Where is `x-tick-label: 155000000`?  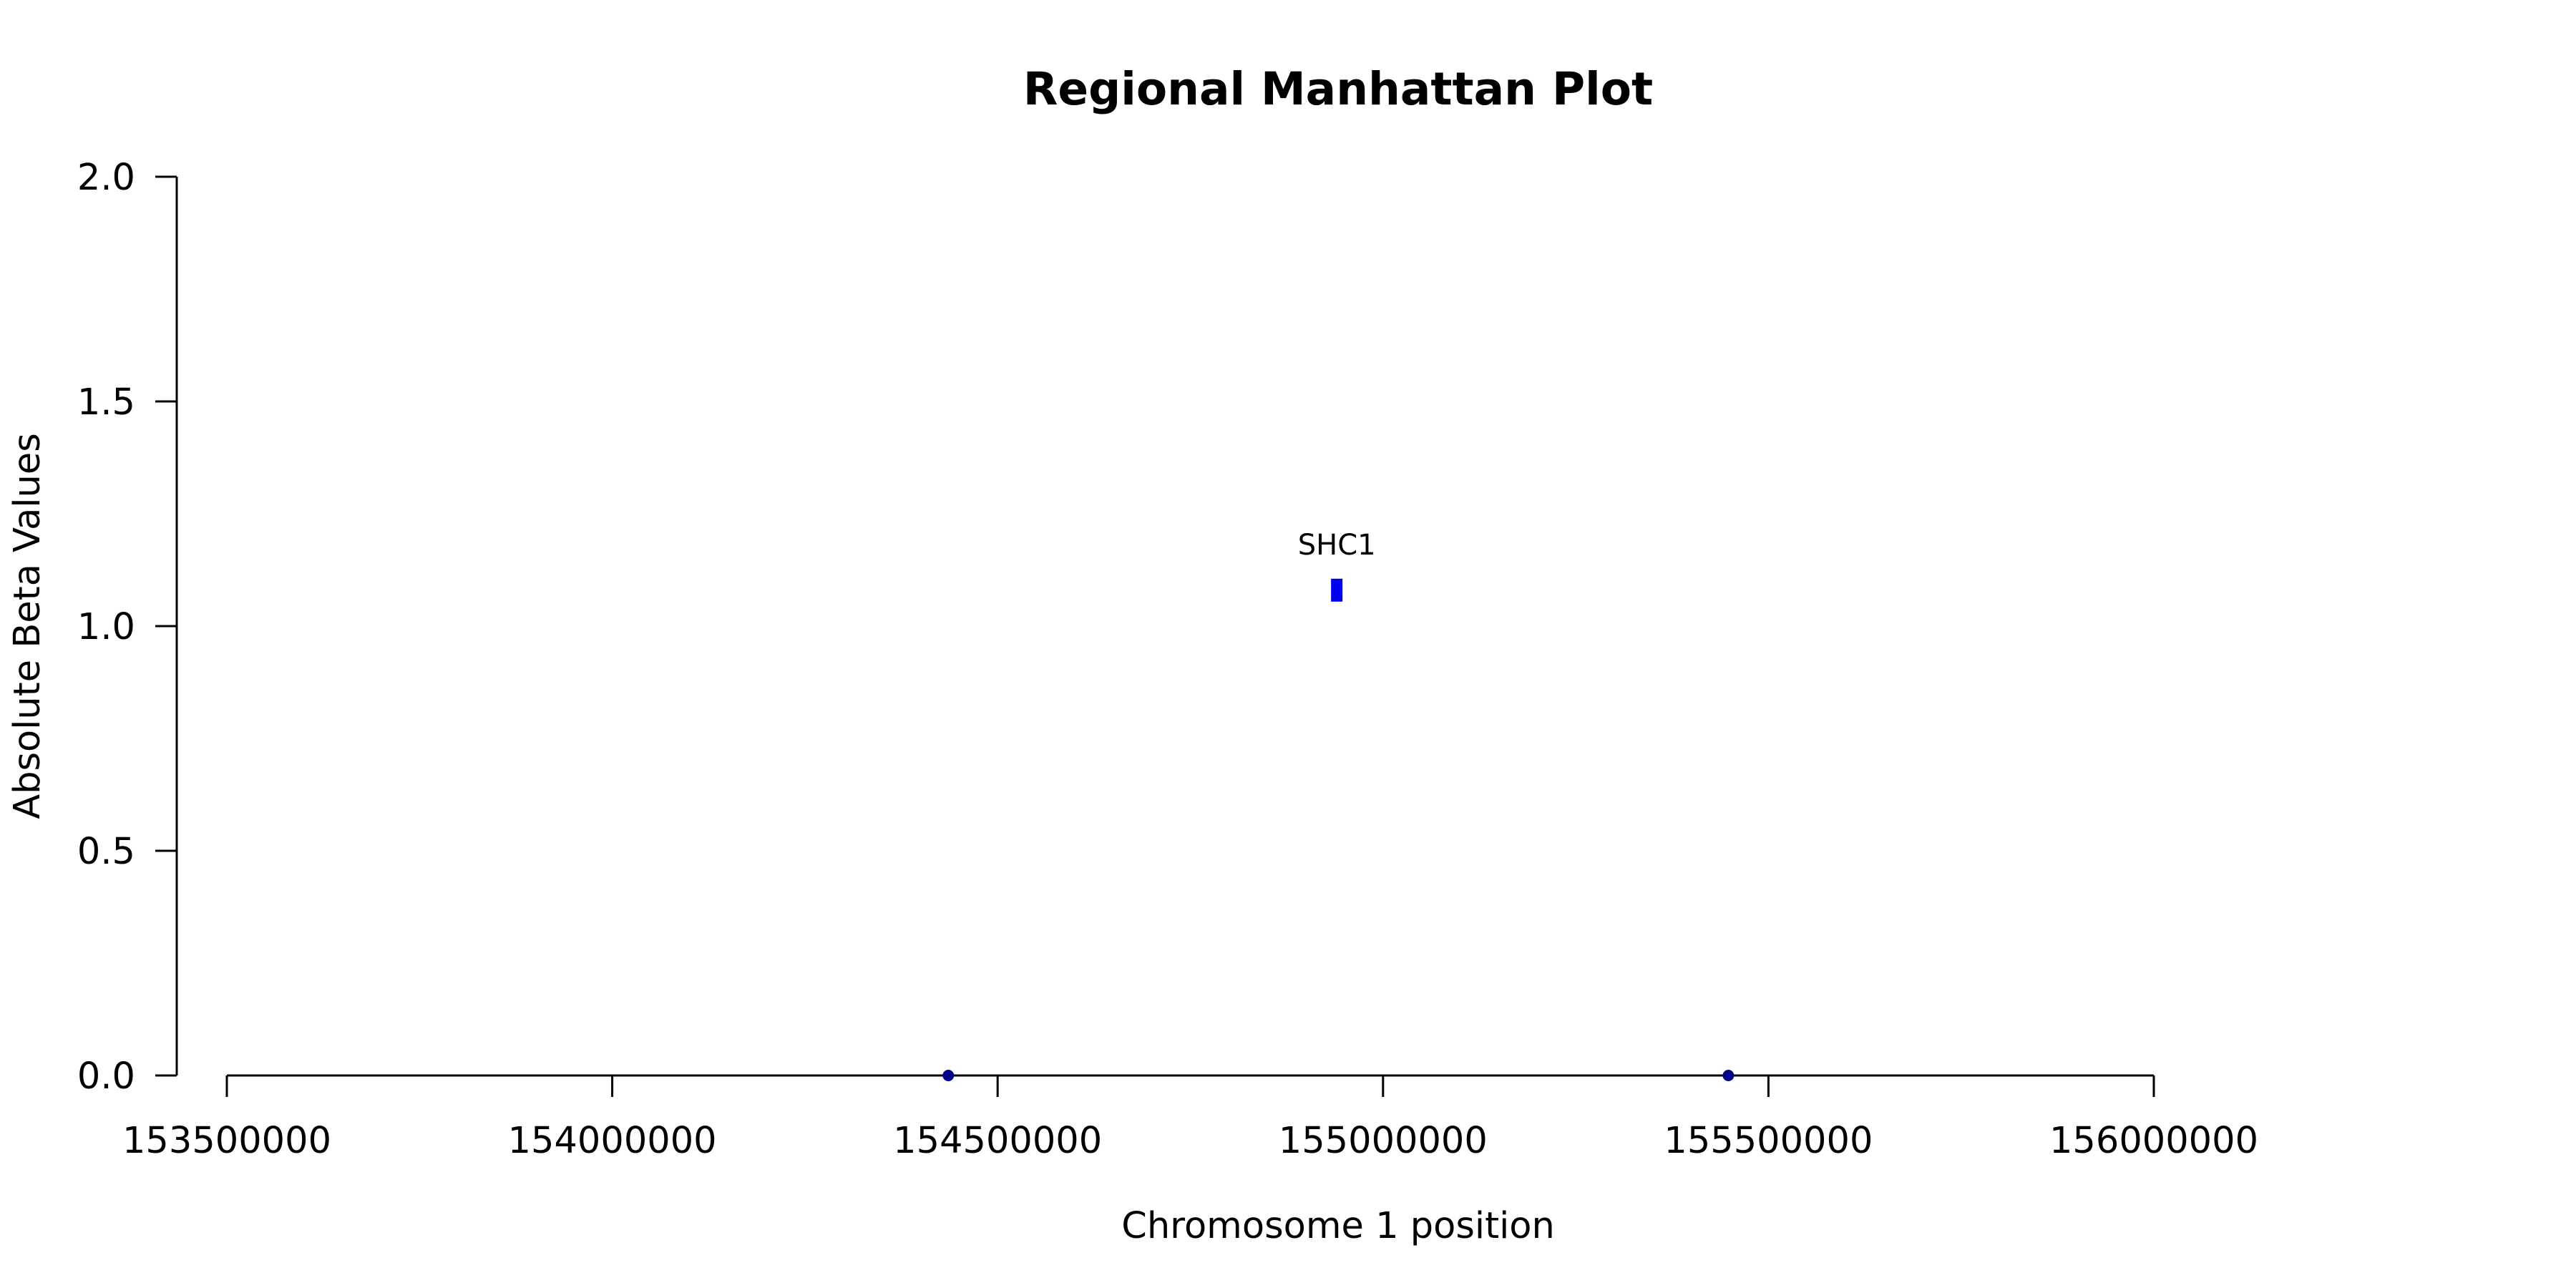
x-tick-label: 155000000 is located at coordinates (1383, 1141).